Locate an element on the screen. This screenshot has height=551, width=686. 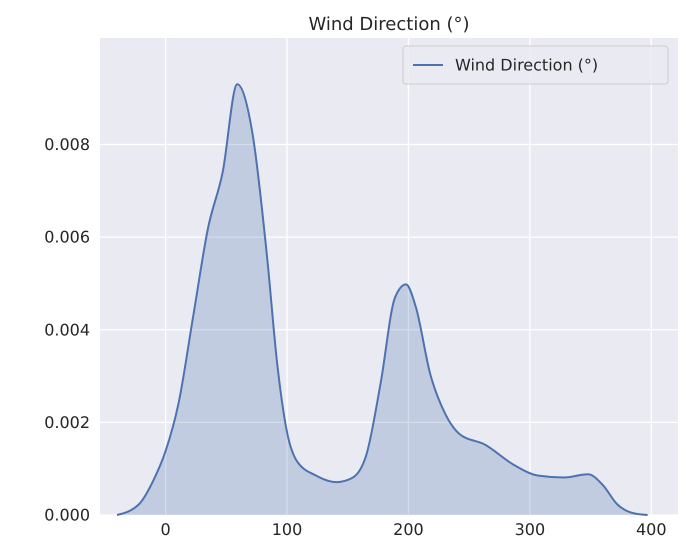
y-tick-label: 0.000 is located at coordinates (67, 515).